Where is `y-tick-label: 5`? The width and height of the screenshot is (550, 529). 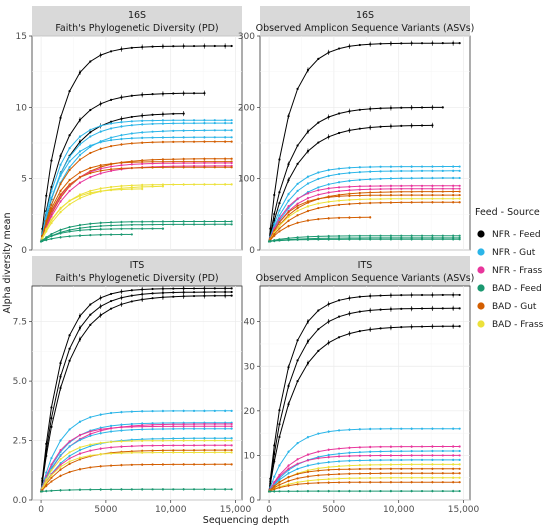
y-tick-label: 5 is located at coordinates (24, 180).